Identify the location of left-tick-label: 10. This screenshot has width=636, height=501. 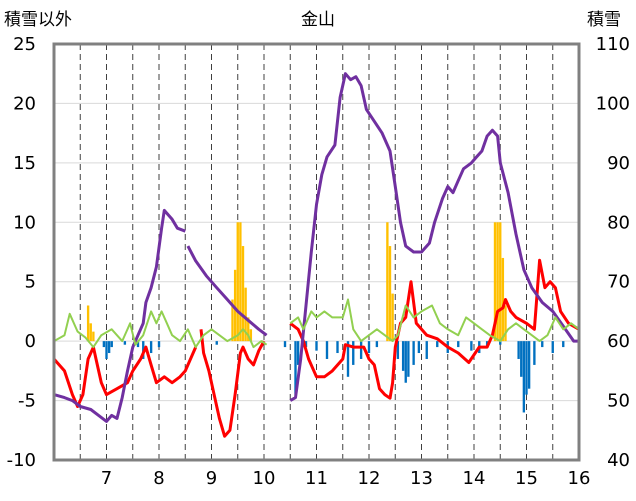
(24, 222).